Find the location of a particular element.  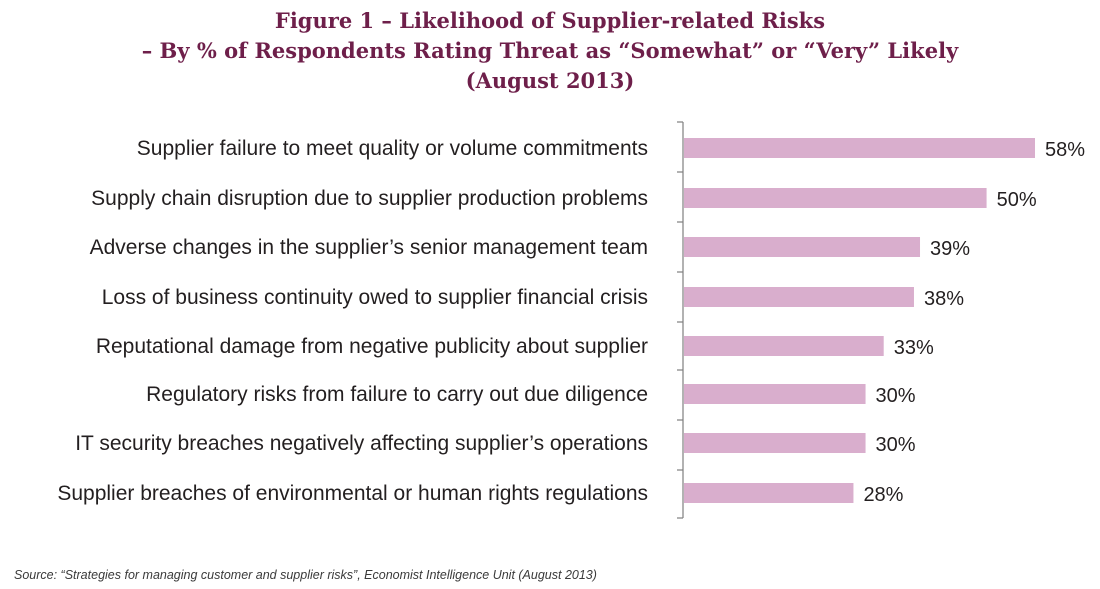

value-label: 38% is located at coordinates (944, 299).